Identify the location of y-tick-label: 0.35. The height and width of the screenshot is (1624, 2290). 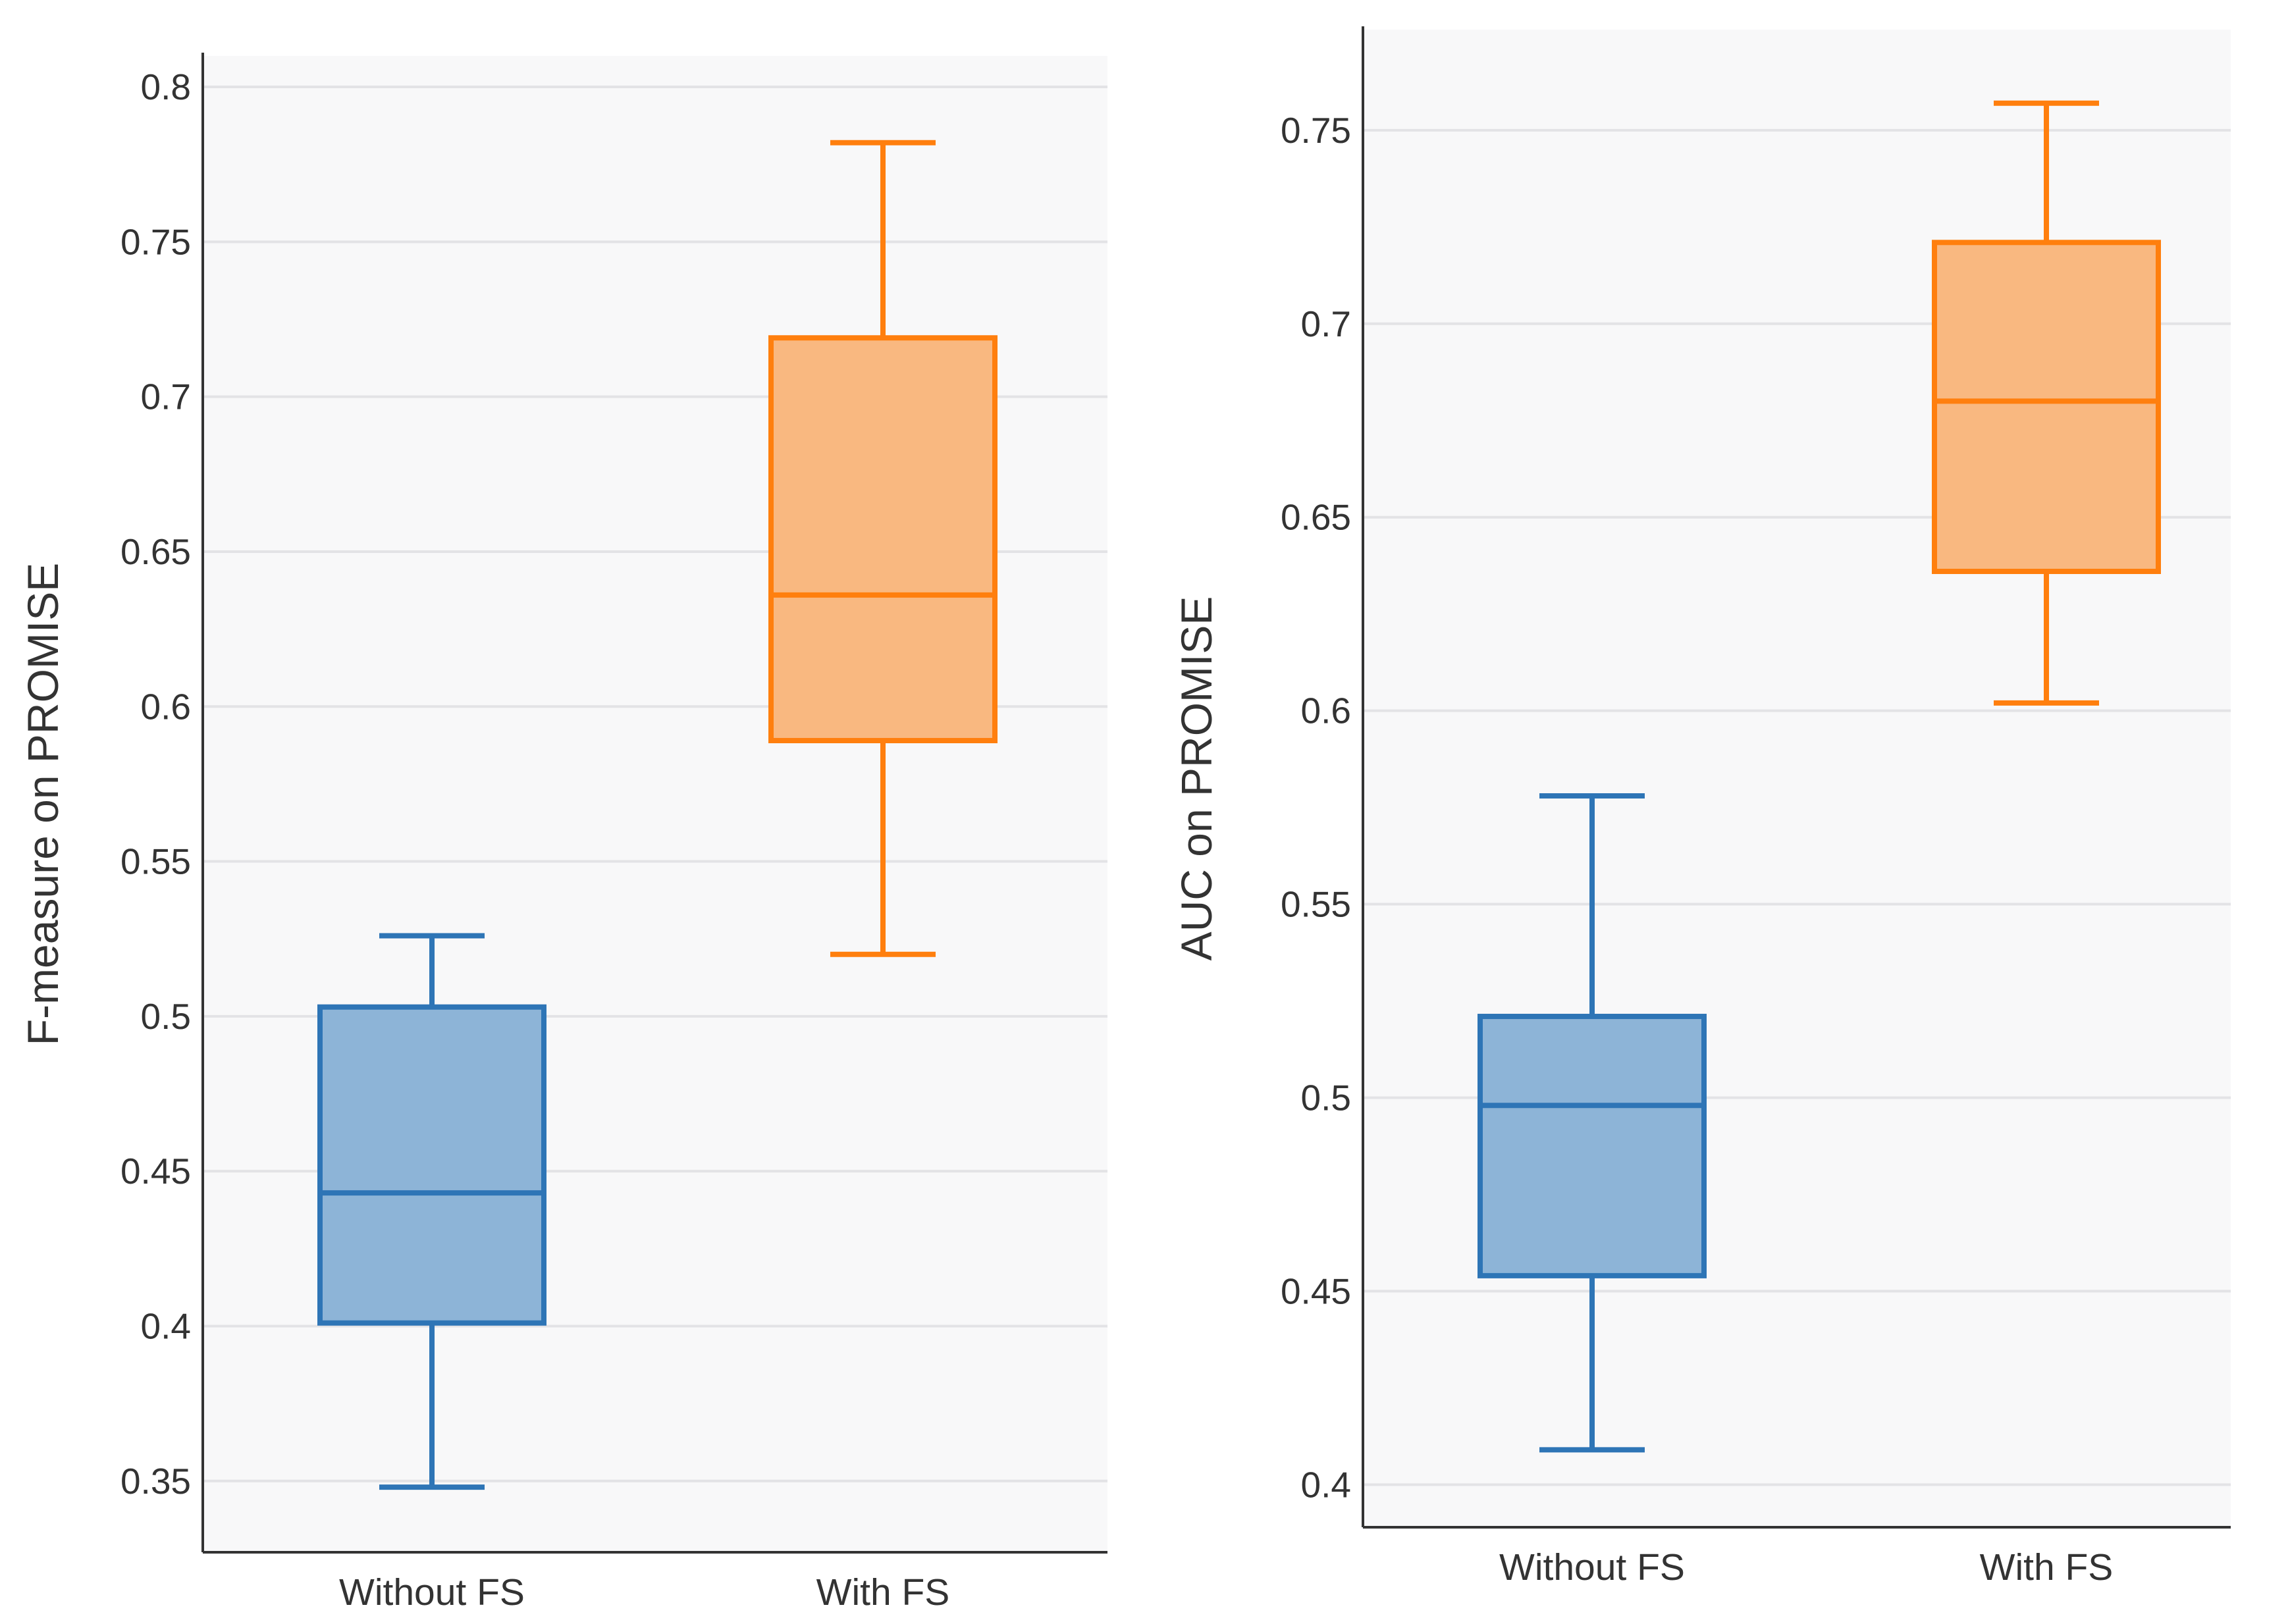
(155, 1481).